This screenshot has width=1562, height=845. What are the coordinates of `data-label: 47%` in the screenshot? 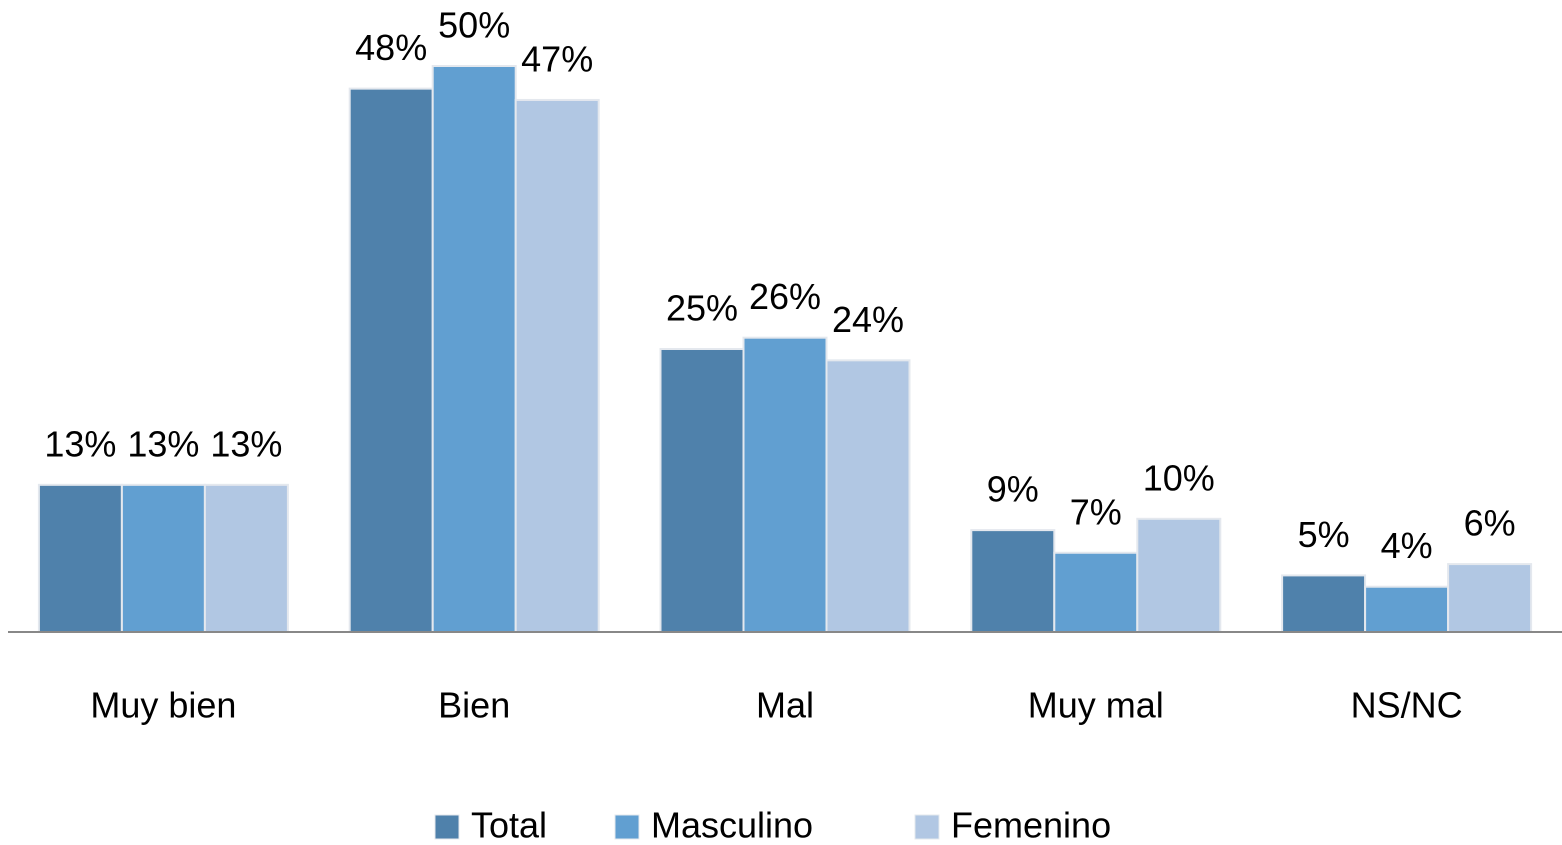 It's located at (557, 58).